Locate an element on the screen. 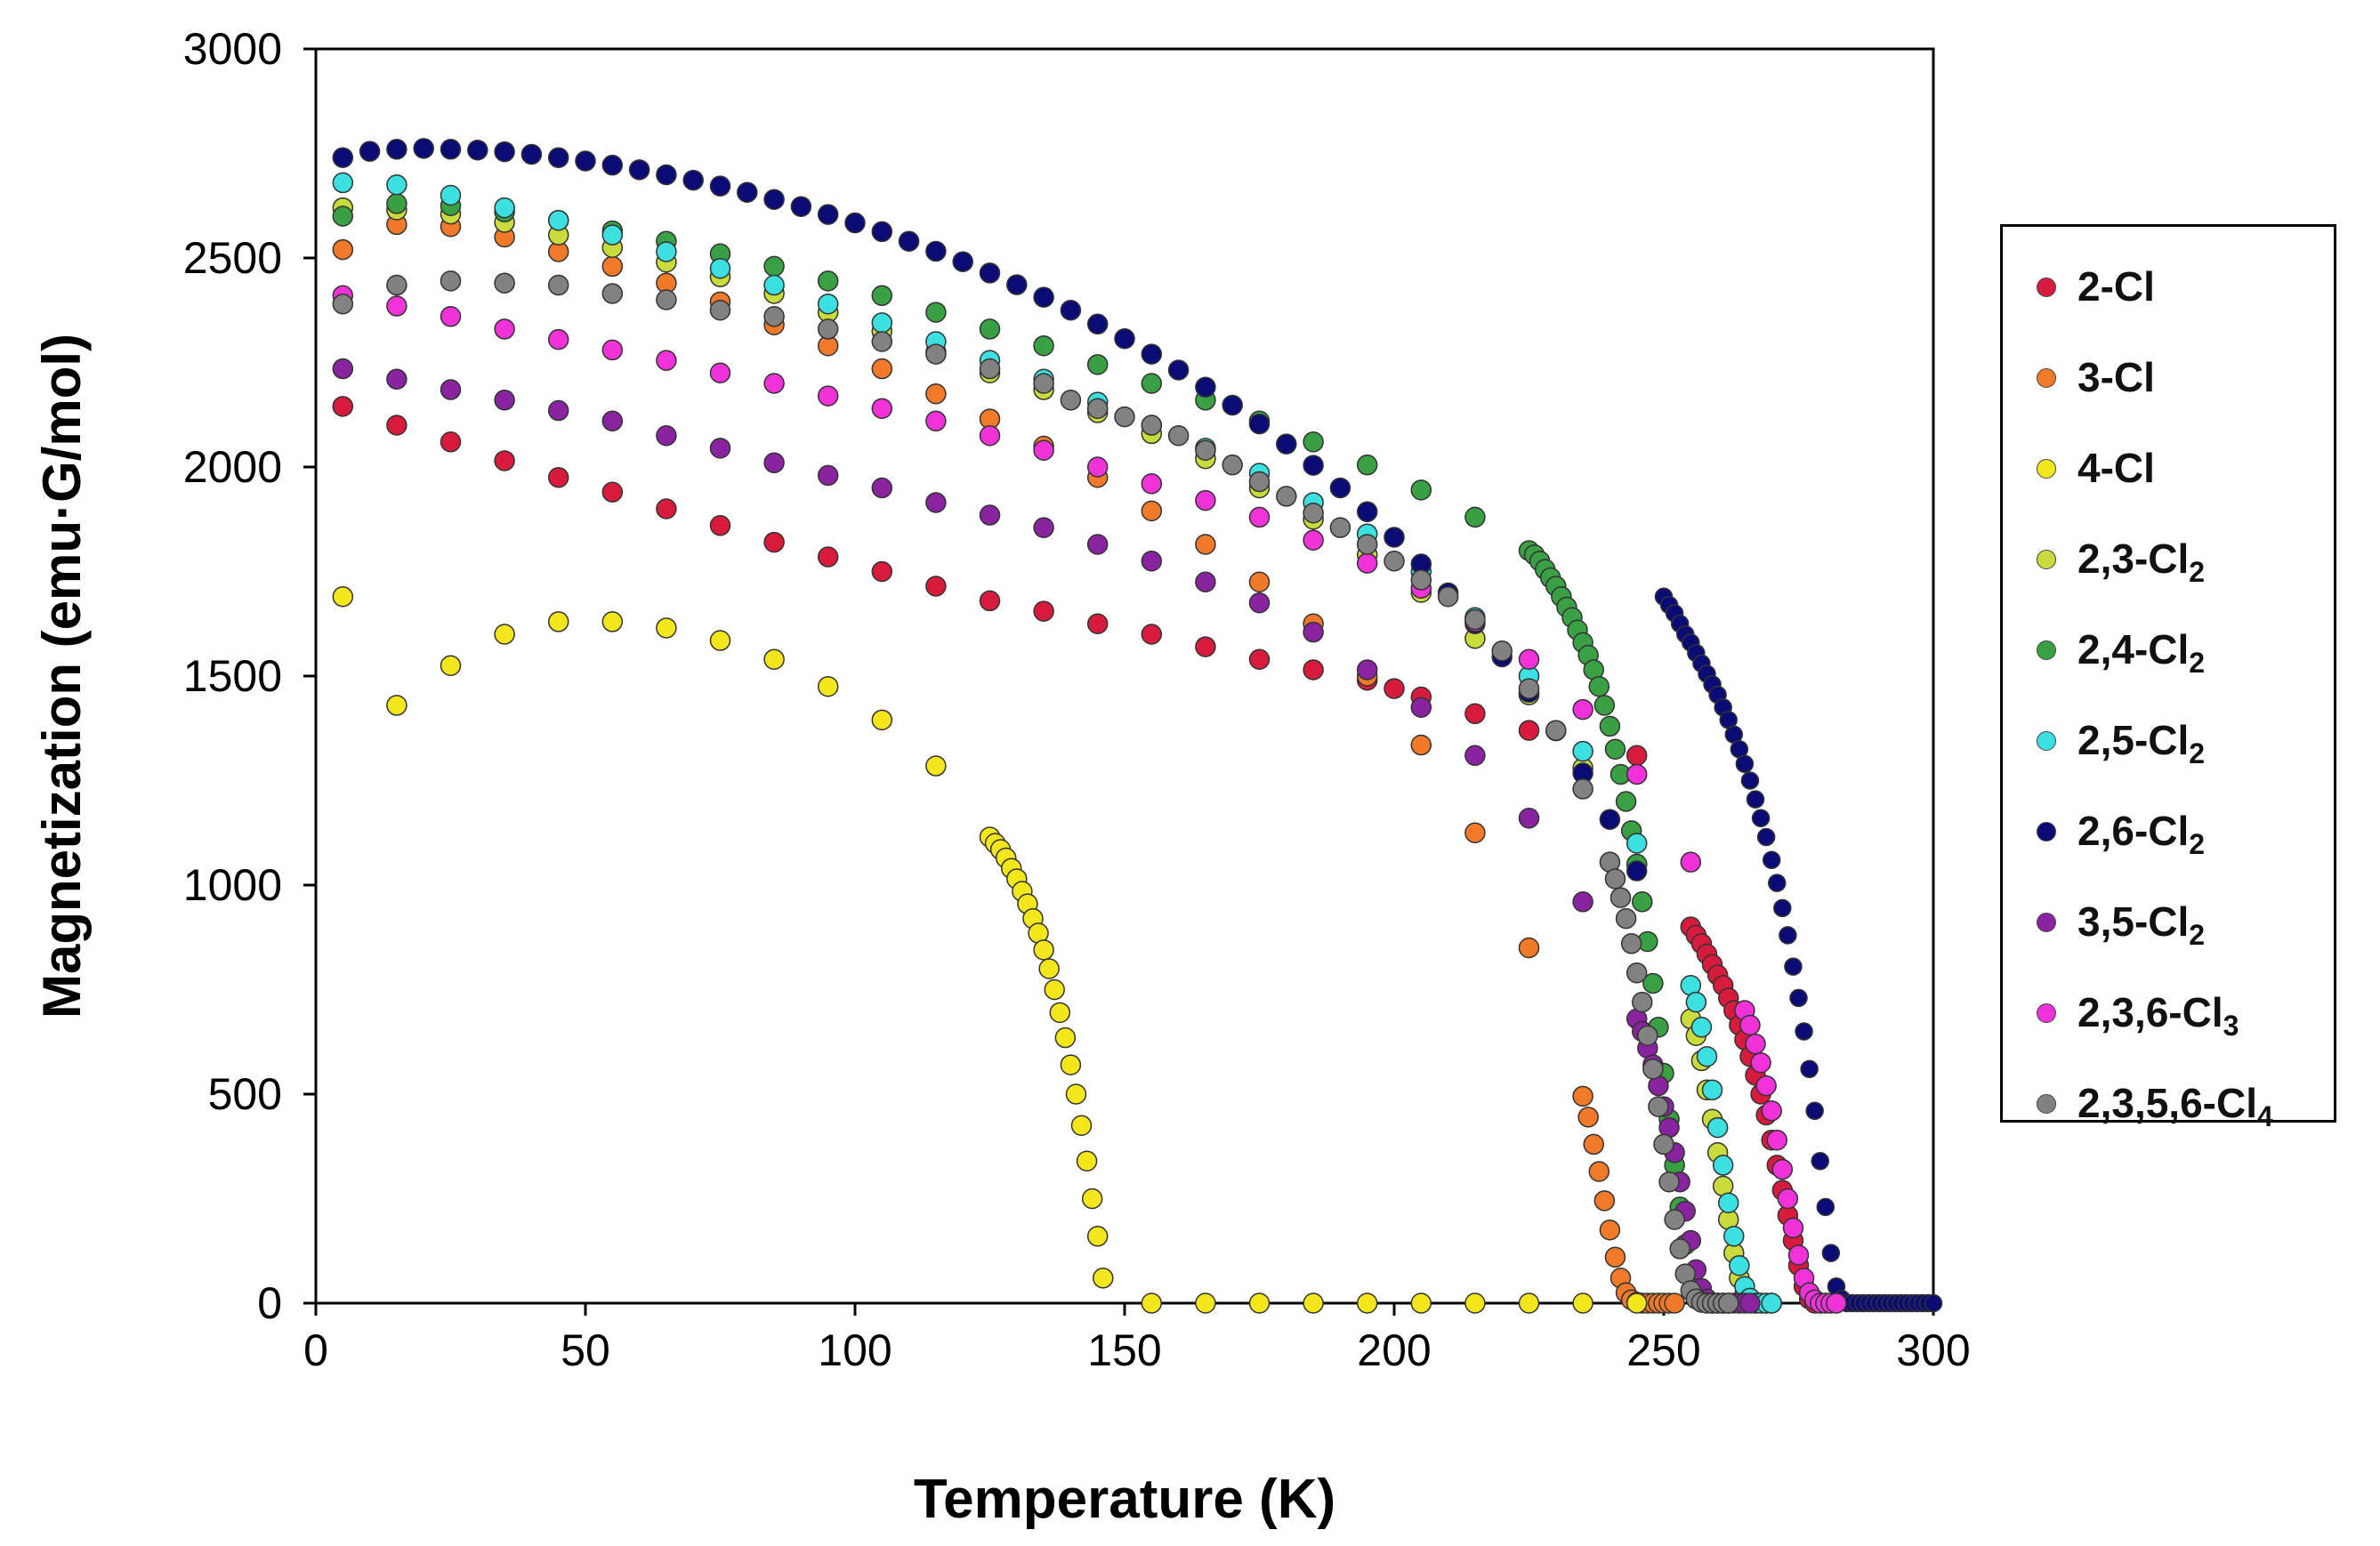 This screenshot has width=2380, height=1546. x-tick-label: 250 is located at coordinates (1663, 1350).